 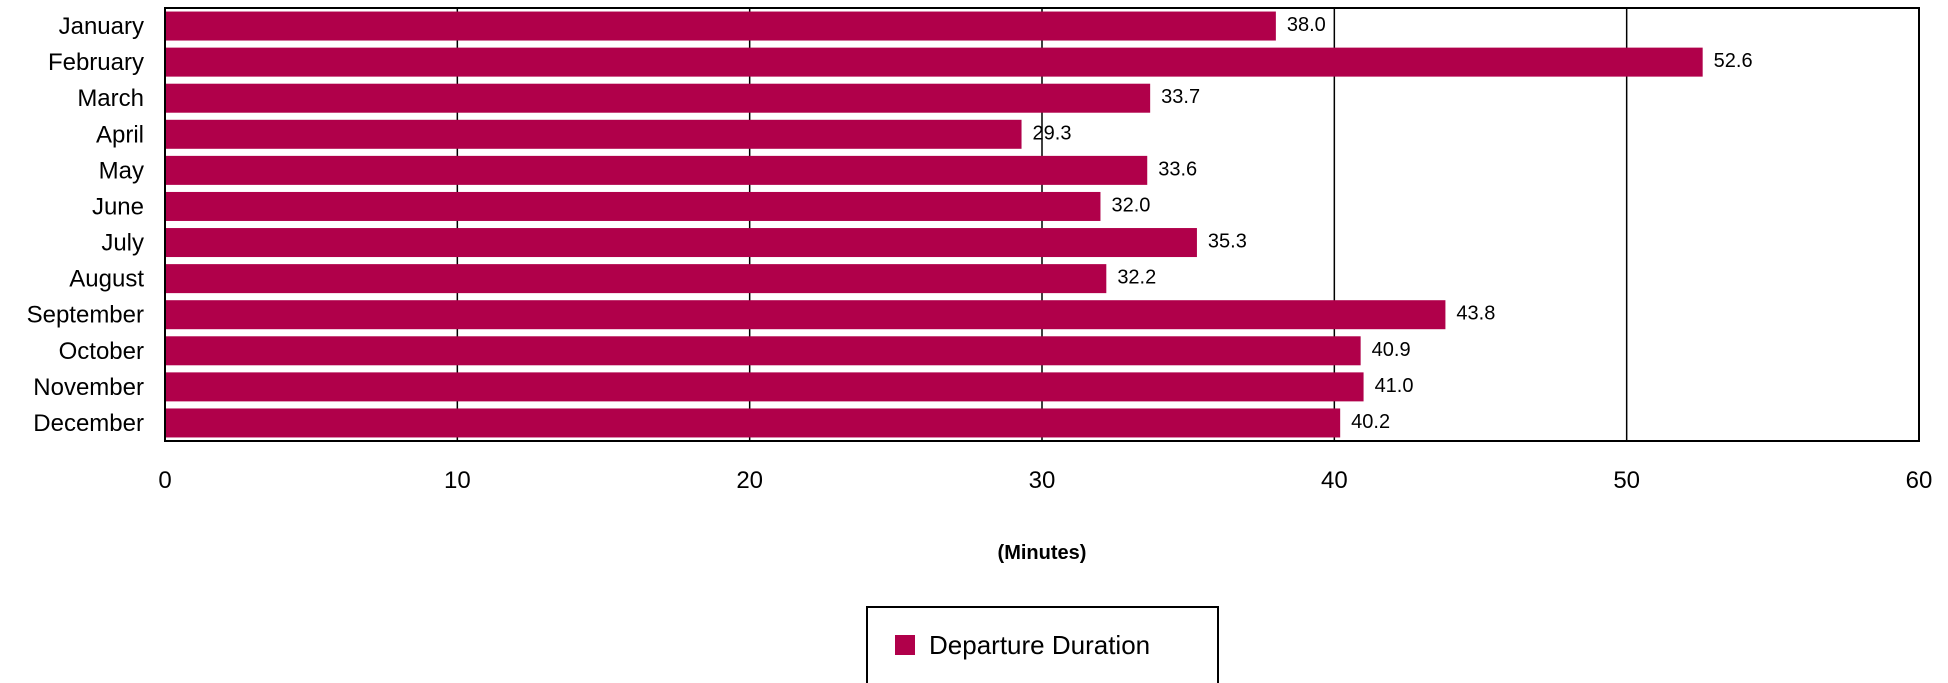 I want to click on x-tick-label: 40, so click(x=1334, y=480).